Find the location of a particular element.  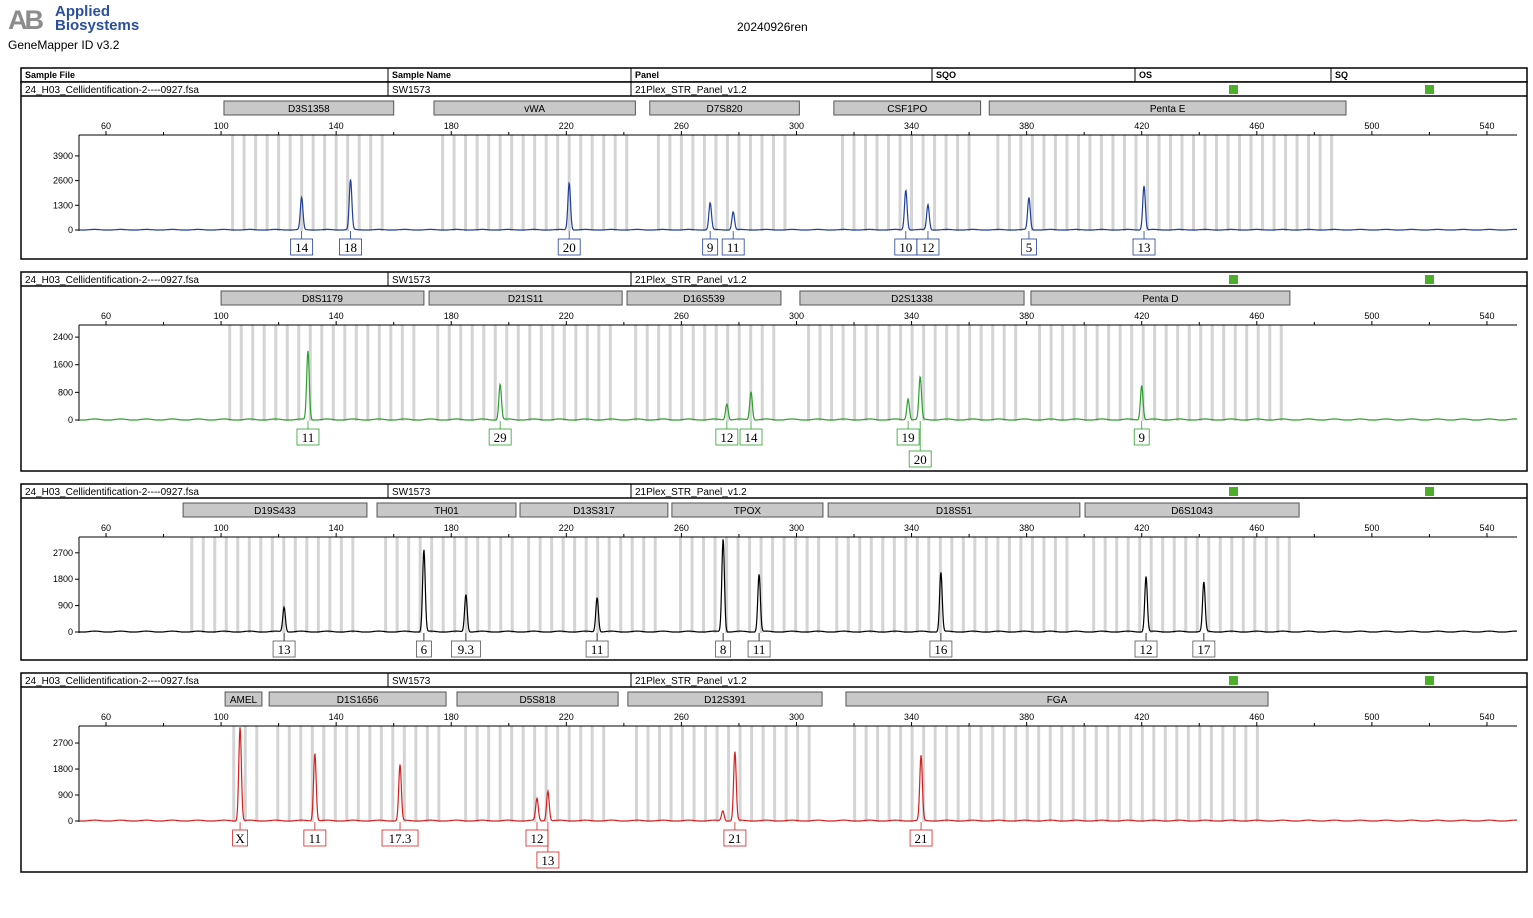

trace-blue is located at coordinates (798, 205).